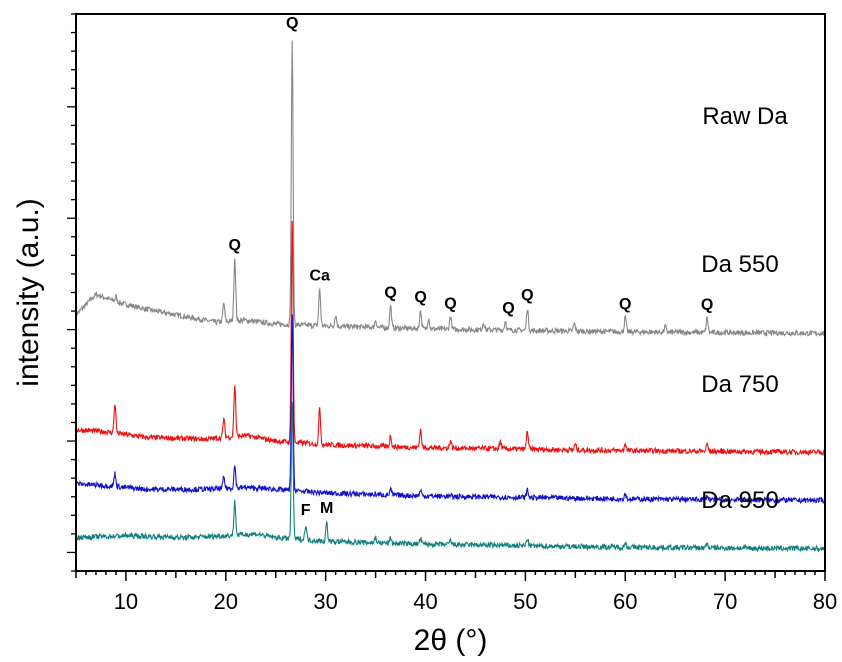 This screenshot has width=842, height=662. What do you see at coordinates (745, 116) in the screenshot?
I see `series-label-raw-da: Raw Da` at bounding box center [745, 116].